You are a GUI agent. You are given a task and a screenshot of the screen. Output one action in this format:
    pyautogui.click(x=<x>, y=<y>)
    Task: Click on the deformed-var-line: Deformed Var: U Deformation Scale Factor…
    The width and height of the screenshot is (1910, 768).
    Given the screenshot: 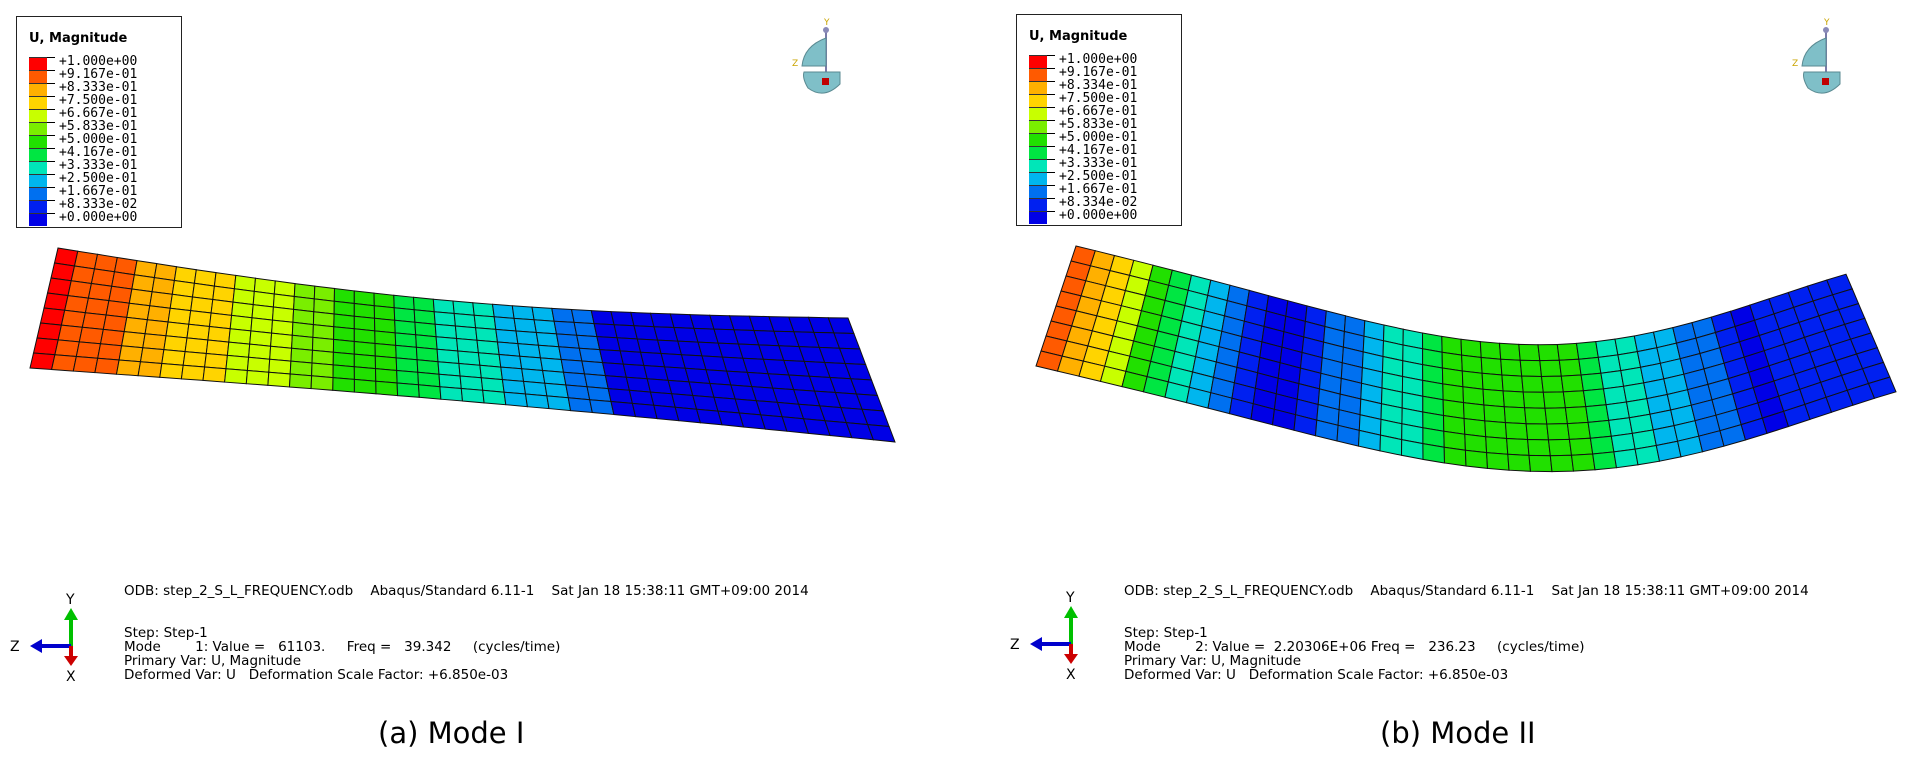 What is the action you would take?
    pyautogui.click(x=316, y=675)
    